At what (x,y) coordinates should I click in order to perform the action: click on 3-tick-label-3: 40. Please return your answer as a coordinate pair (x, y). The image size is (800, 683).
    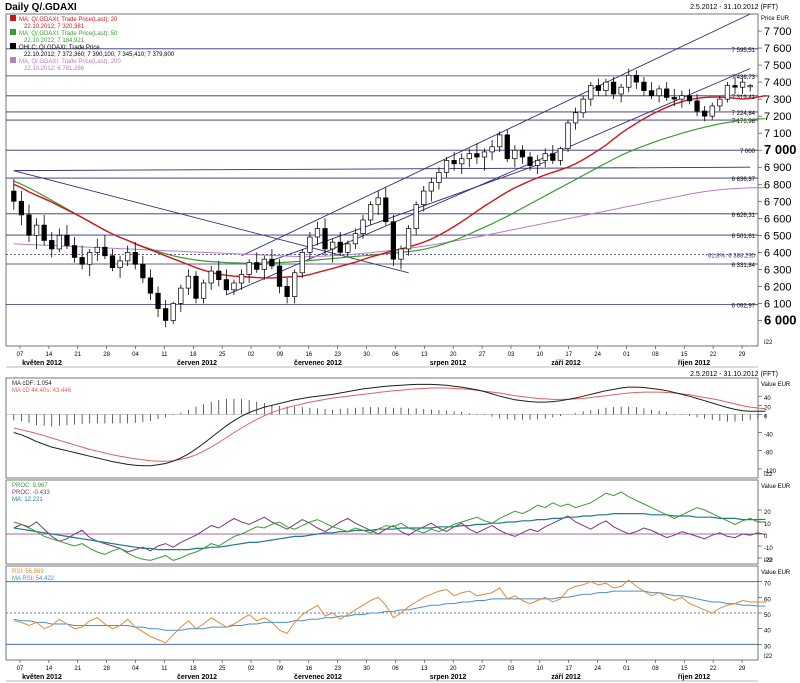
    Looking at the image, I should click on (767, 632).